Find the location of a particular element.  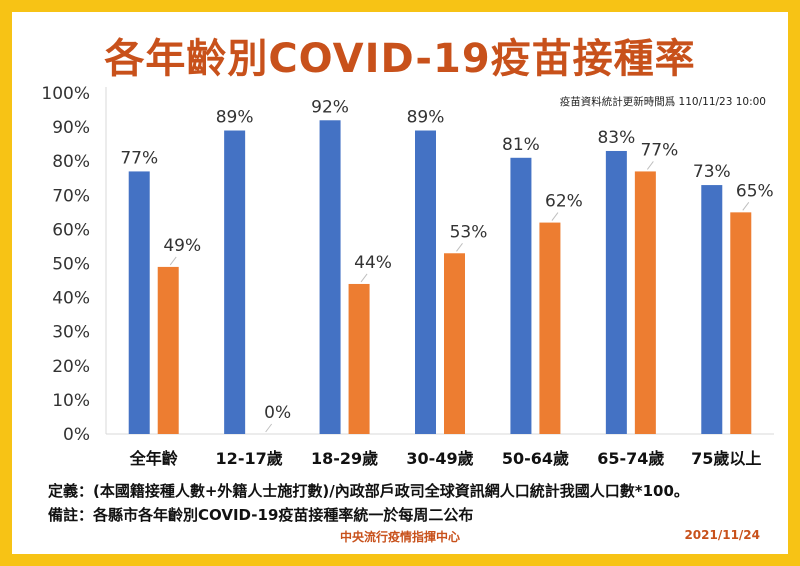

x-category-label: 75歲以上 is located at coordinates (726, 458).